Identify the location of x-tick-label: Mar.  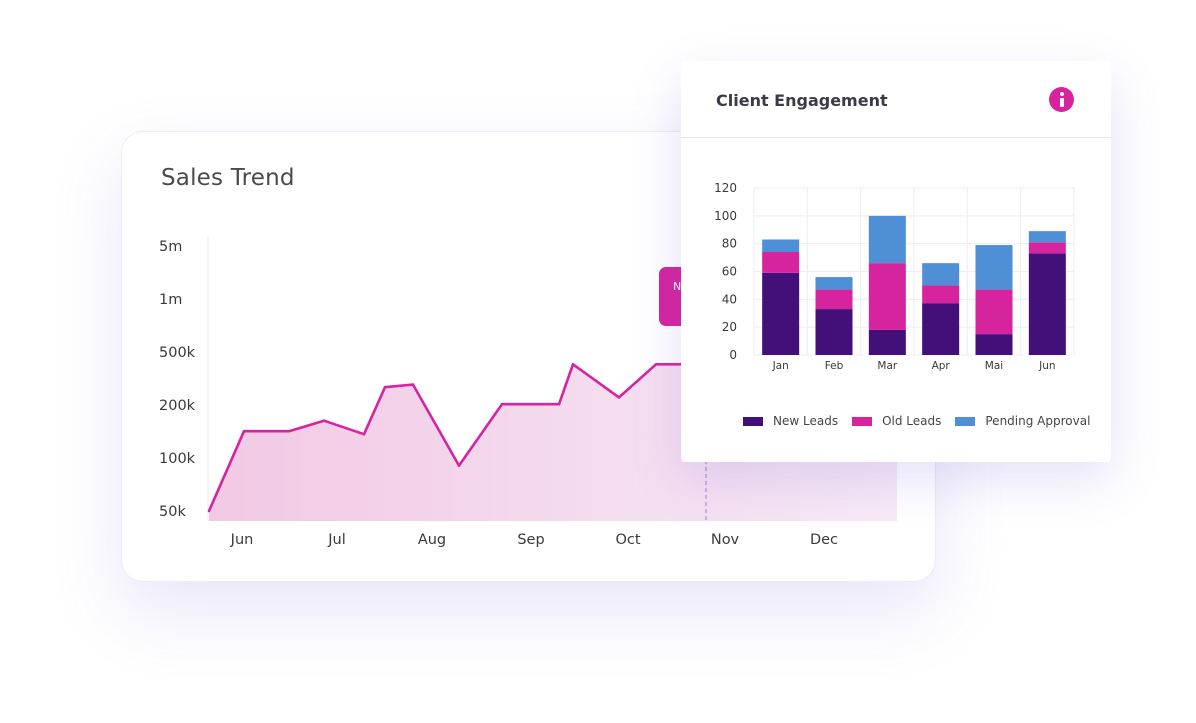
(887, 366).